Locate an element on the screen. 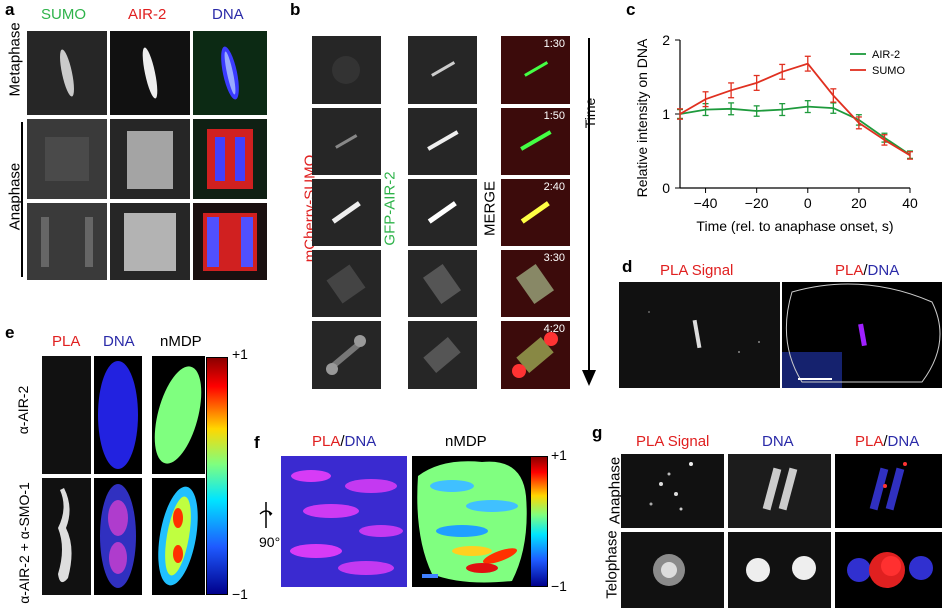 The image size is (946, 613). panel-c-letter: c is located at coordinates (631, 9).